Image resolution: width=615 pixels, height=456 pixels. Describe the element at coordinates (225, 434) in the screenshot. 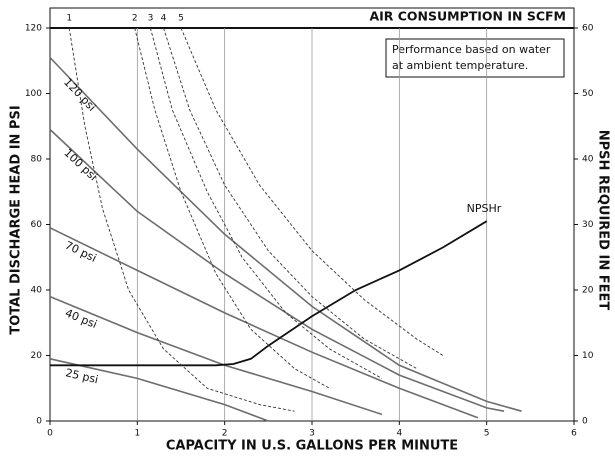

I see `x-tick-label: 2` at that location.